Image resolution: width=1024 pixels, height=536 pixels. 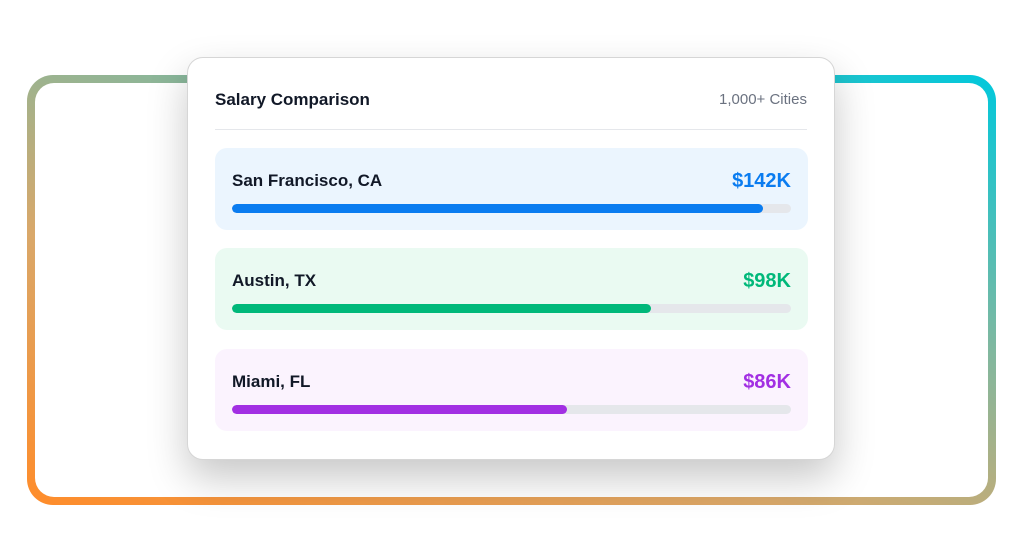 I want to click on salary-row-san-francisco: San Francisco, CA $142K, so click(x=511, y=189).